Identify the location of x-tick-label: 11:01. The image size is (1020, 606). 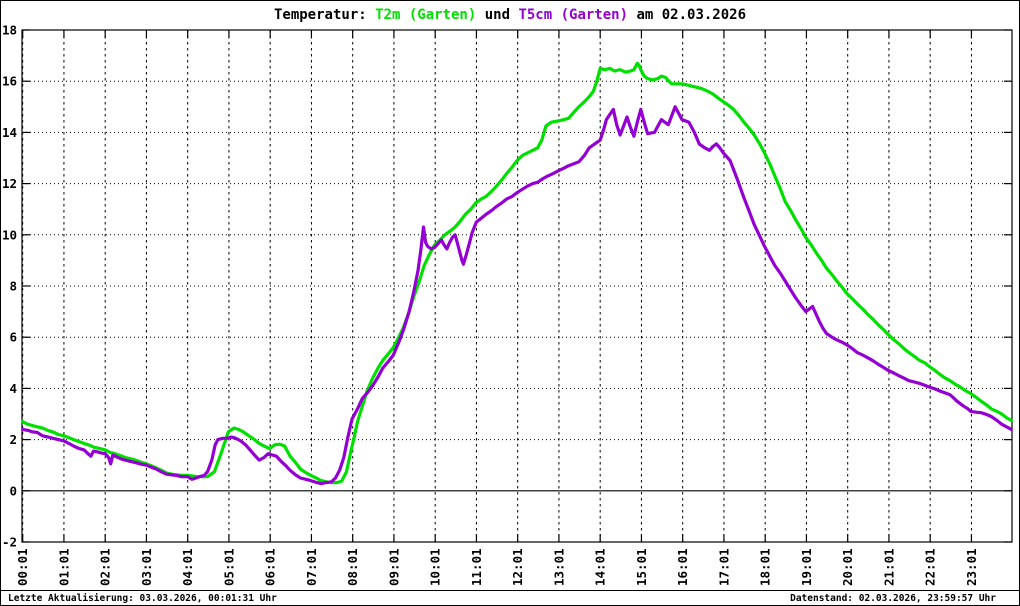
(476, 567).